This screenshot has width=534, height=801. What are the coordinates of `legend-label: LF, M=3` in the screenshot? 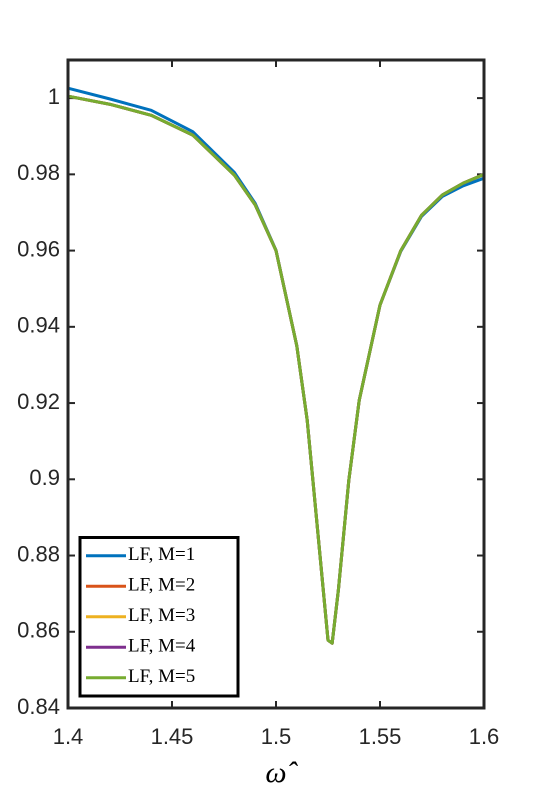 It's located at (161, 615).